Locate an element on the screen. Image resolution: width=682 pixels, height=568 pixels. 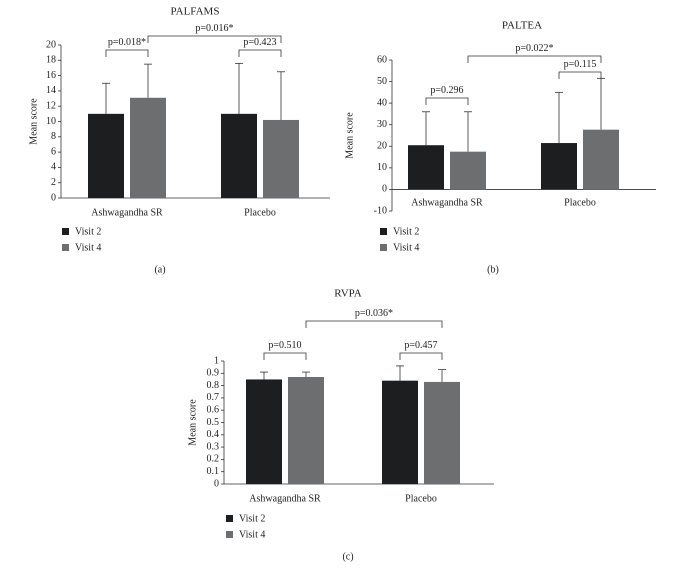
p-value-right-label: p=0.457 is located at coordinates (420, 345).